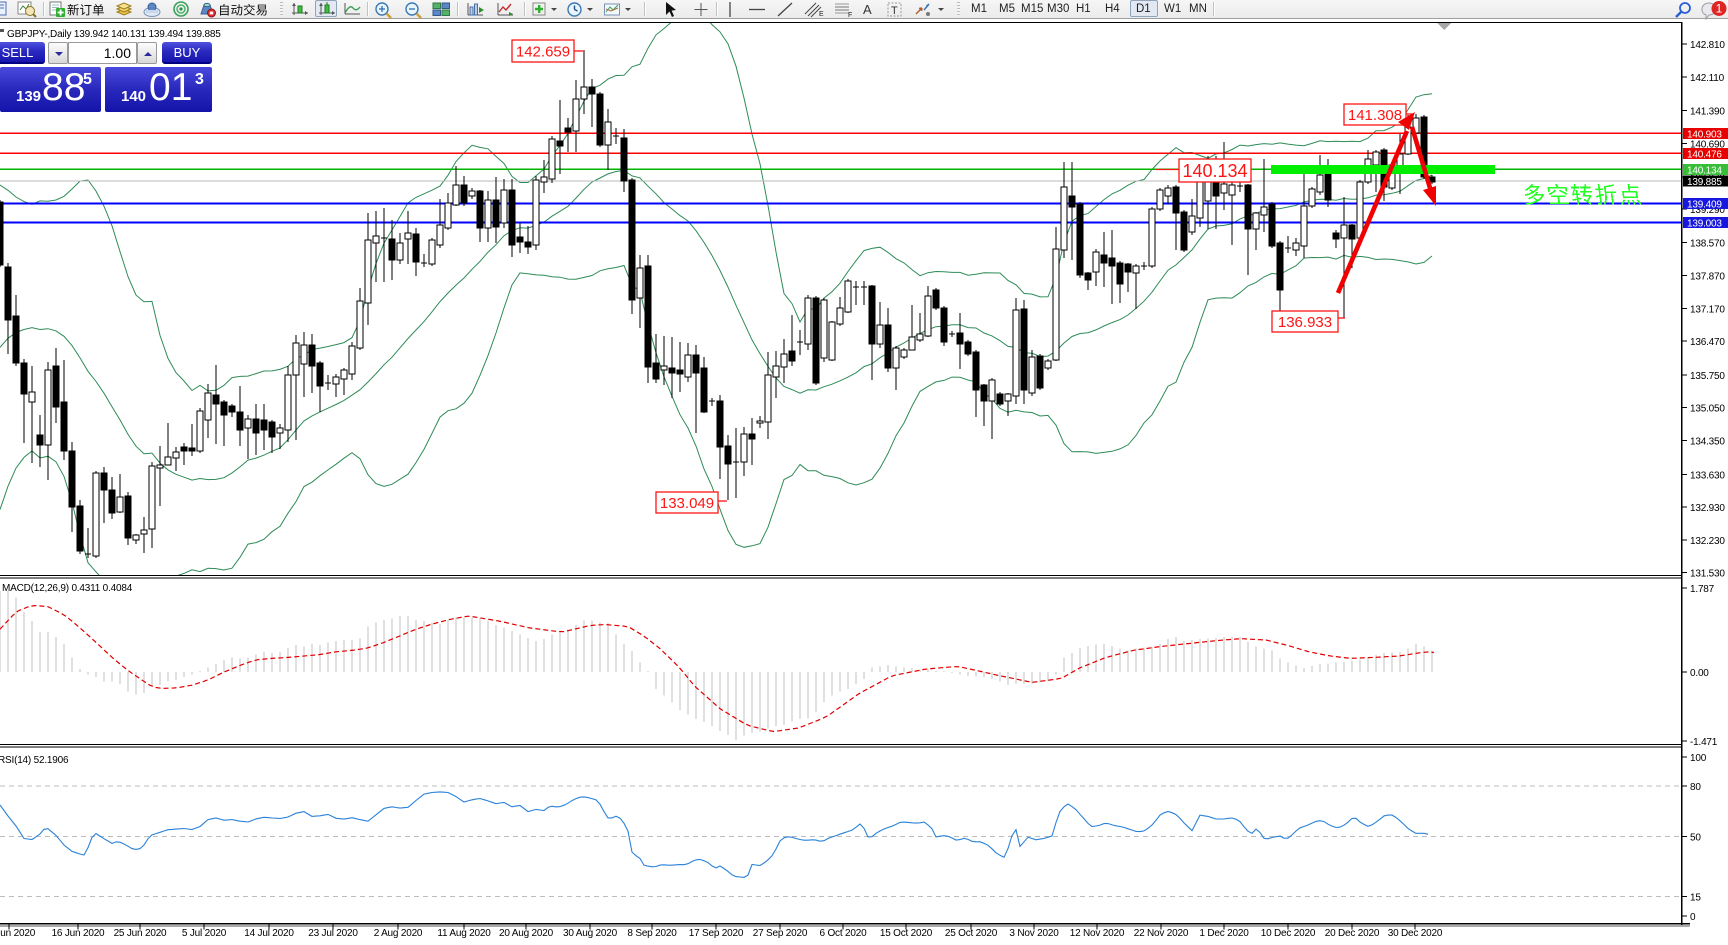 Image resolution: width=1728 pixels, height=945 pixels. I want to click on svg-text: 20 Dec 2020, so click(1352, 933).